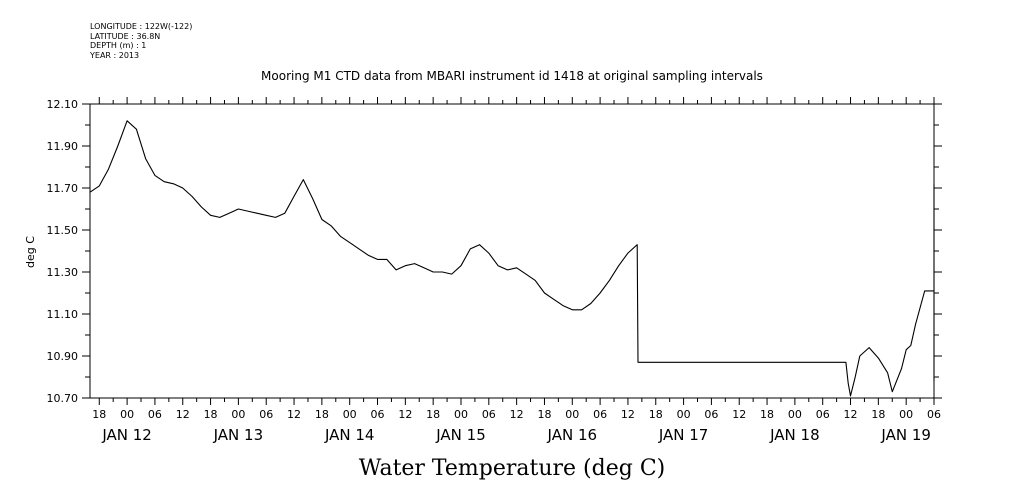 This screenshot has width=1009, height=504. Describe the element at coordinates (63, 104) in the screenshot. I see `y-tick-label: 12.10` at that location.